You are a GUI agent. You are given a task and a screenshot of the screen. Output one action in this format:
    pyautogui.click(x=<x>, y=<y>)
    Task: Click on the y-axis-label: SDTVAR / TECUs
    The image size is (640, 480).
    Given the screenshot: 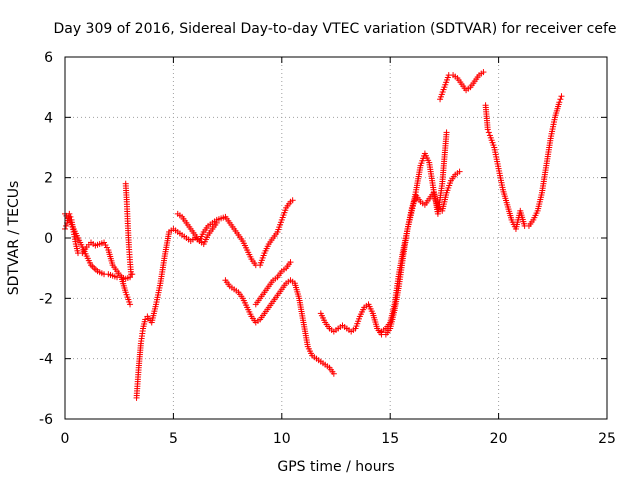 What is the action you would take?
    pyautogui.click(x=14, y=238)
    